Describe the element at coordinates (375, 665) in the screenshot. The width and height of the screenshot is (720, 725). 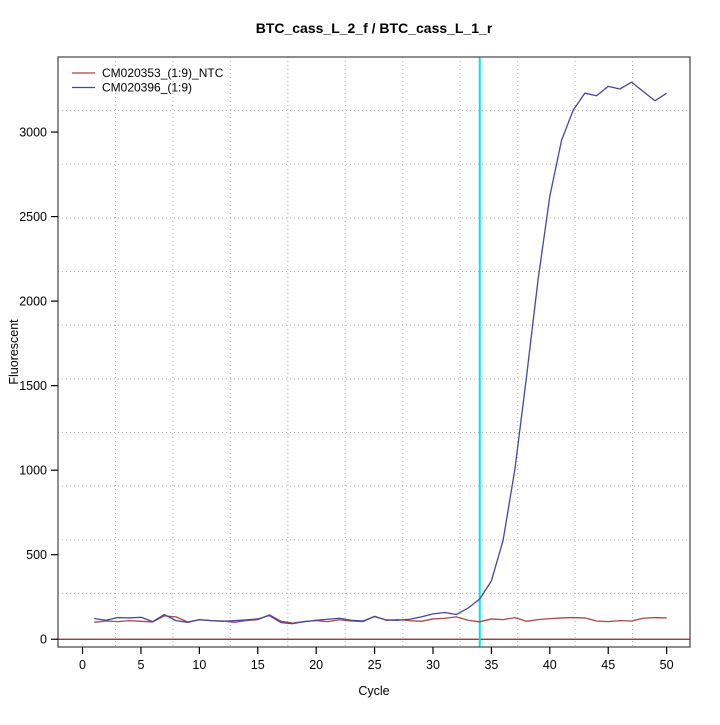
I see `x-tick-label: 25` at that location.